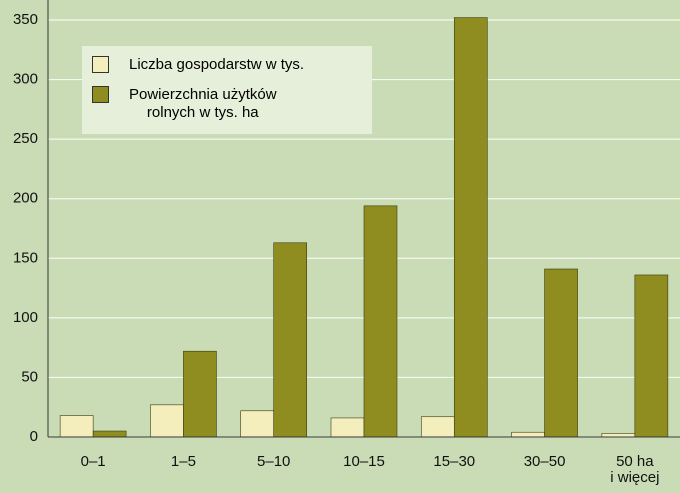 Image resolution: width=680 pixels, height=493 pixels. I want to click on legend-label: Powierzchnia użytków rolnych w tys. ha, so click(203, 103).